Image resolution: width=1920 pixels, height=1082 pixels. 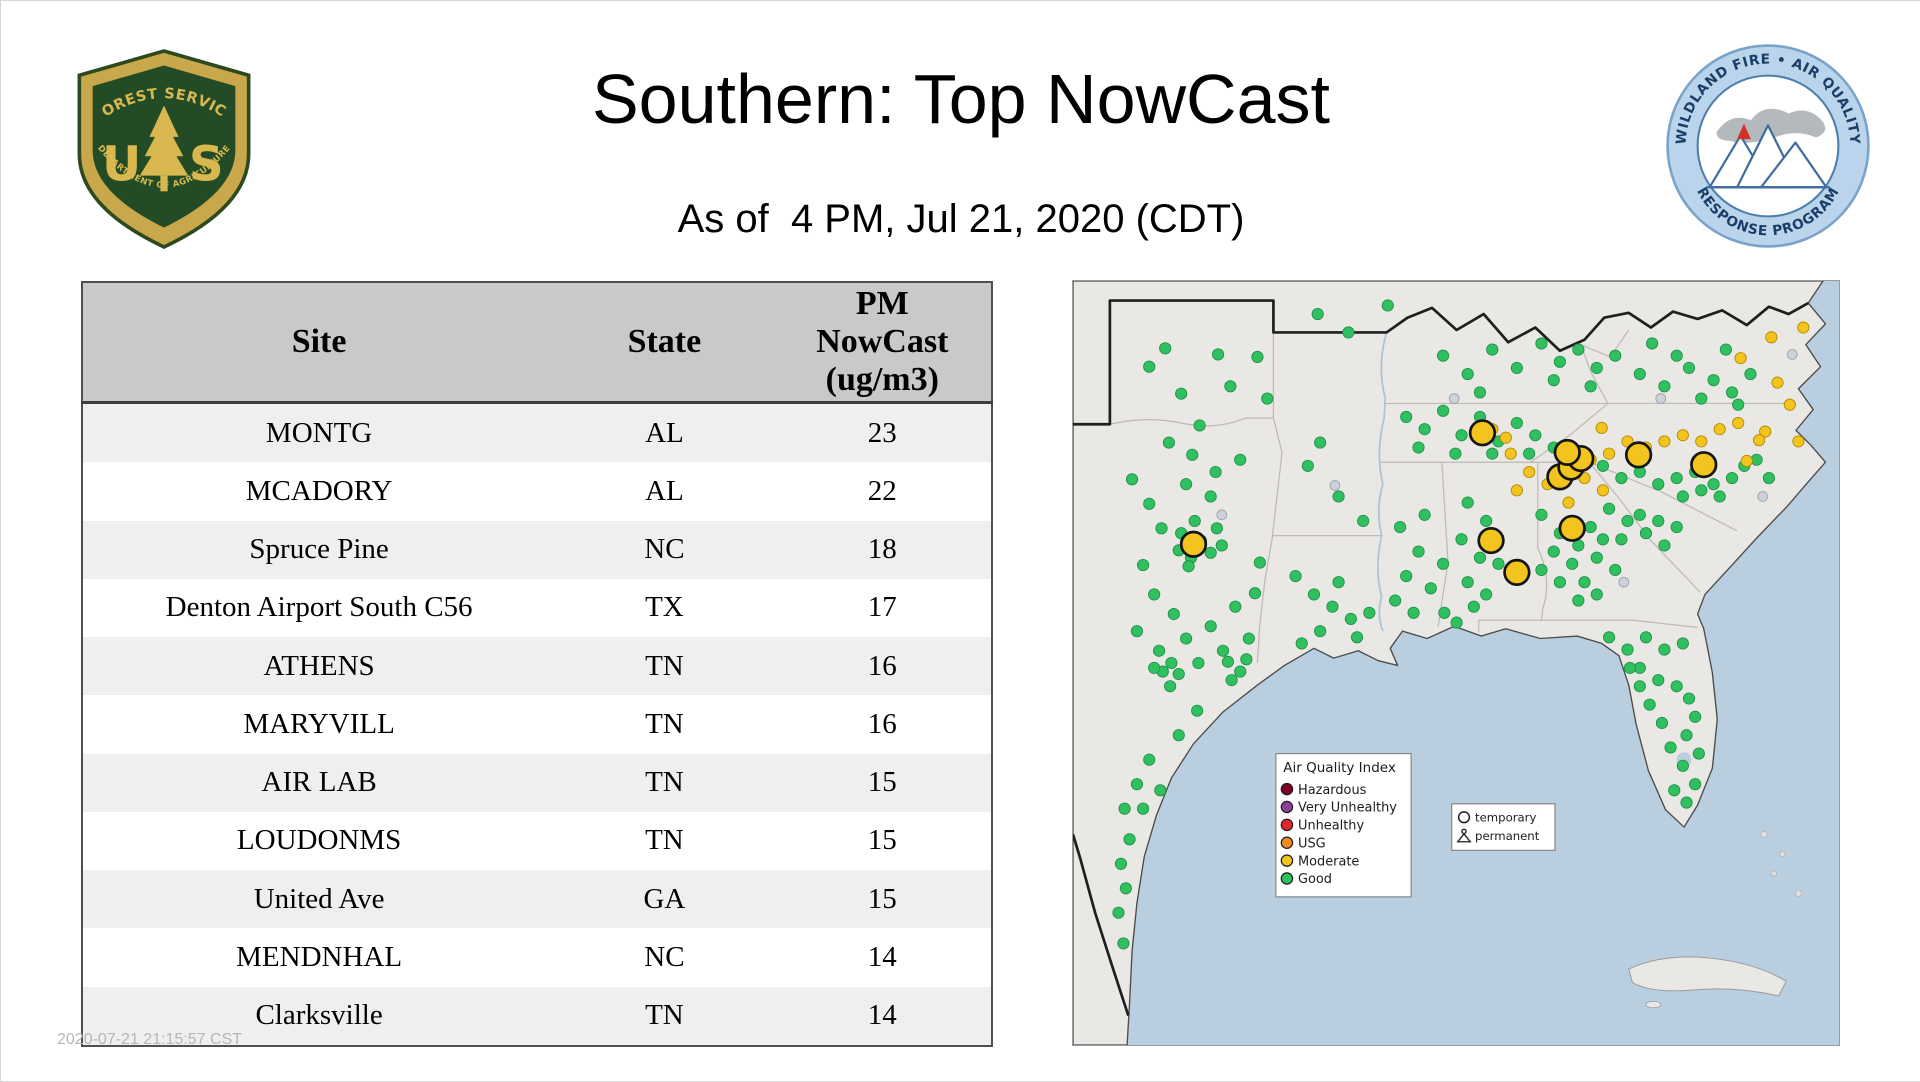 What do you see at coordinates (664, 607) in the screenshot?
I see `state-cell: TX` at bounding box center [664, 607].